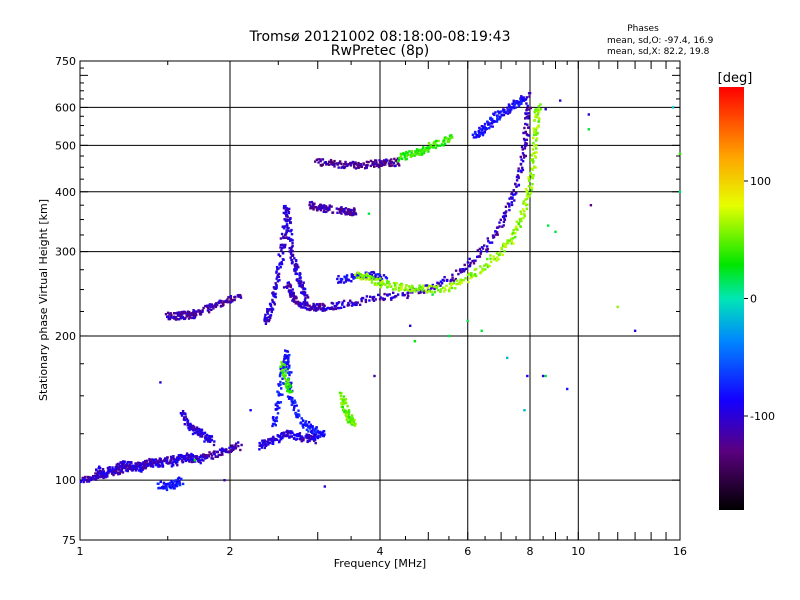  Describe the element at coordinates (65, 107) in the screenshot. I see `y-tick-label: 600` at that location.